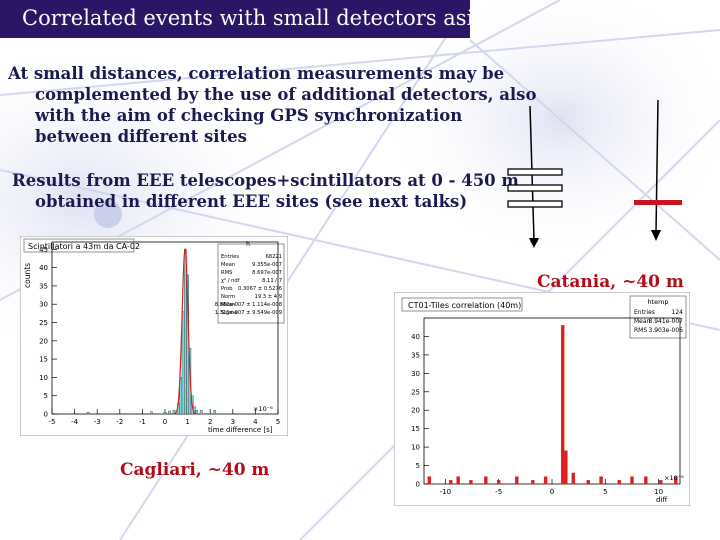 The image size is (720, 540). I want to click on histogram-catania-ytick-label: 5, so click(418, 466).